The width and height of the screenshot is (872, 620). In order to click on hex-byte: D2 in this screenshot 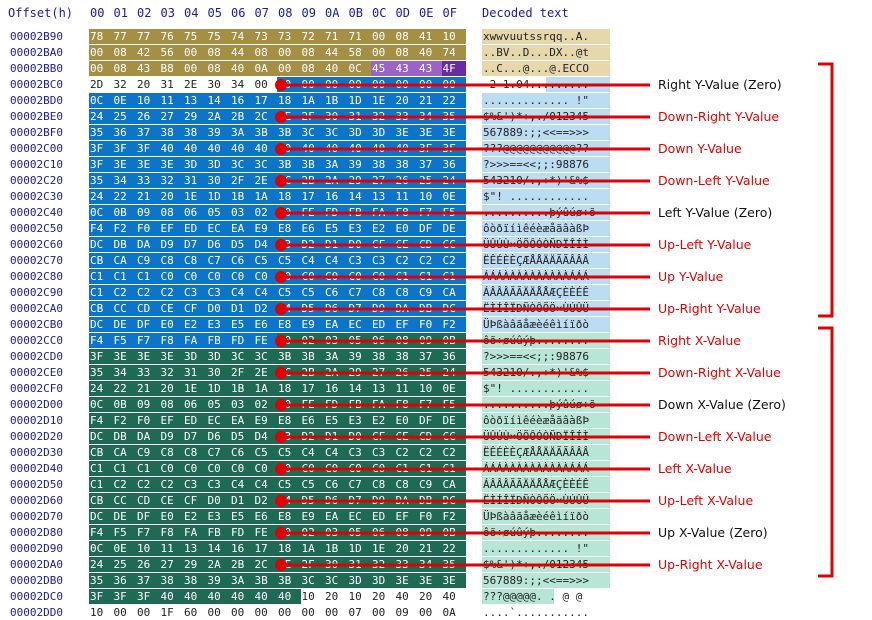, I will do `click(265, 500)`.